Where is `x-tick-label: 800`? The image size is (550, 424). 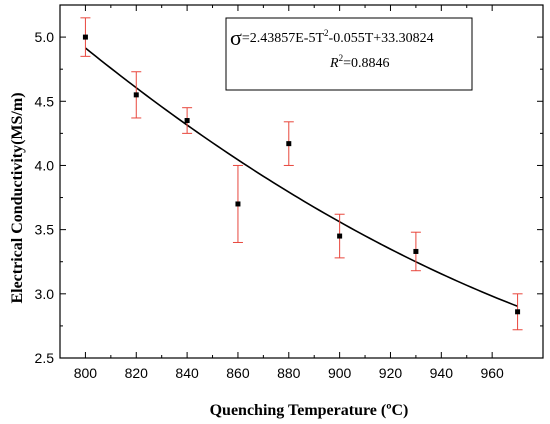 x-tick-label: 800 is located at coordinates (86, 373).